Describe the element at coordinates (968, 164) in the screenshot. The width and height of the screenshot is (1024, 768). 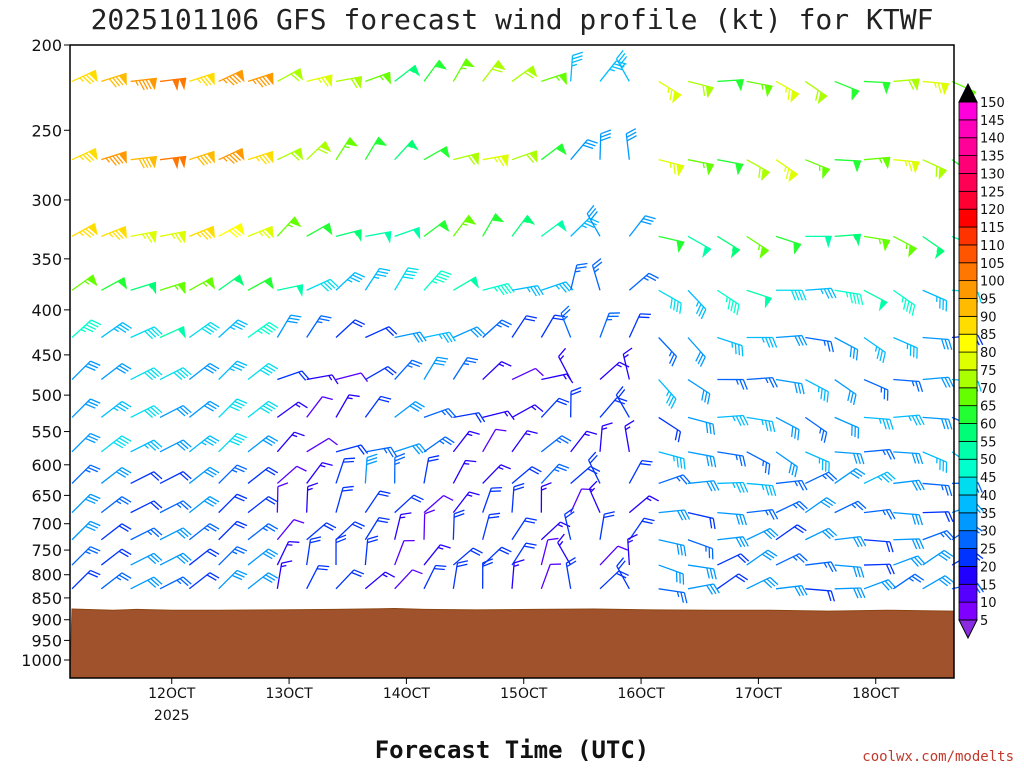
I see `colorbar-segment` at that location.